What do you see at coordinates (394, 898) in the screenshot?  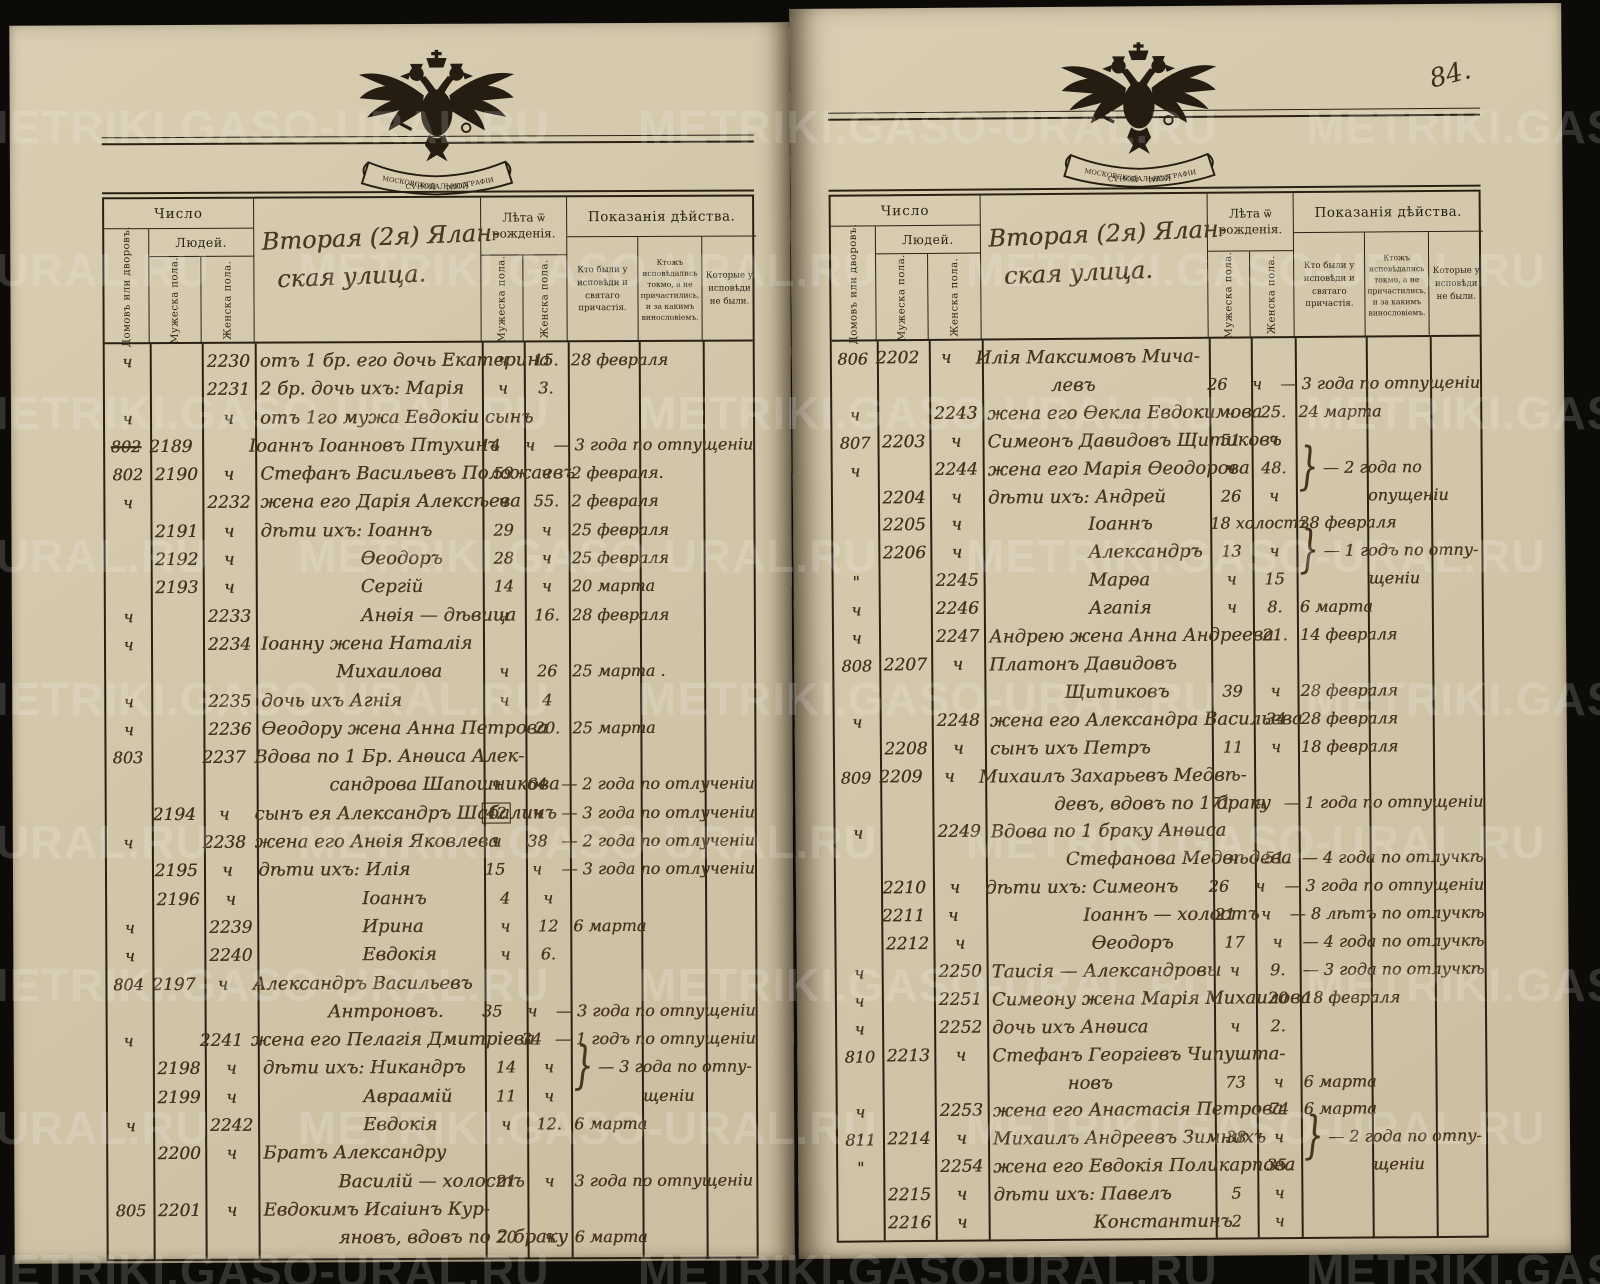 I see `person-name: Іоаннъ` at bounding box center [394, 898].